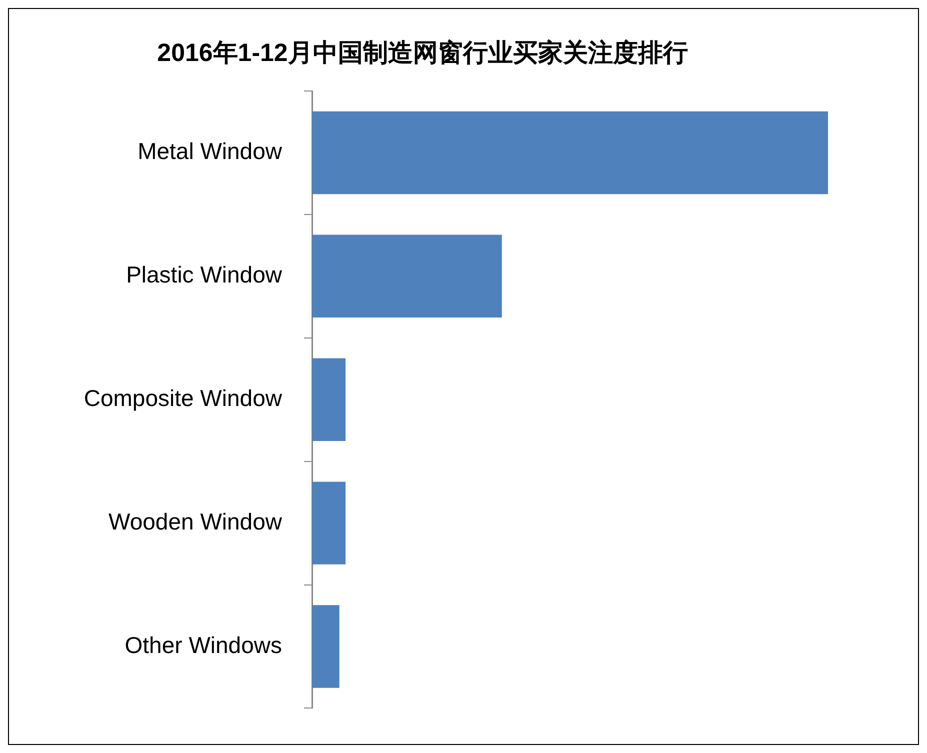  Describe the element at coordinates (204, 275) in the screenshot. I see `y-tick-label: Plastic Window` at that location.